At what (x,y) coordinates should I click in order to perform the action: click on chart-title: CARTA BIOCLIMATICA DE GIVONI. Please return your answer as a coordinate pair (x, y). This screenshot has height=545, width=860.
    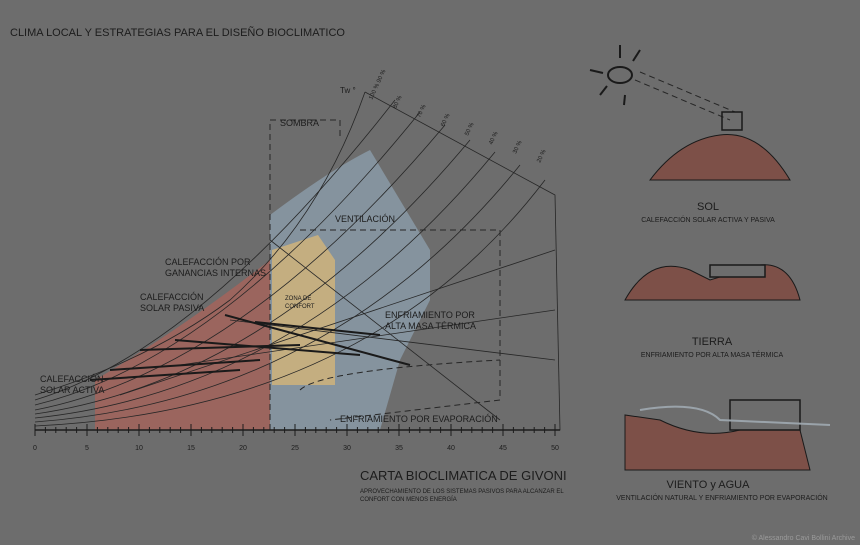
    Looking at the image, I should click on (463, 475).